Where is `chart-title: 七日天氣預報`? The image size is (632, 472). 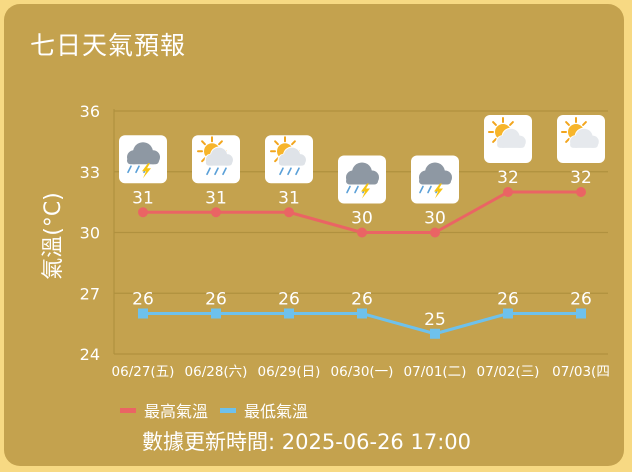 chart-title: 七日天氣預報 is located at coordinates (108, 45).